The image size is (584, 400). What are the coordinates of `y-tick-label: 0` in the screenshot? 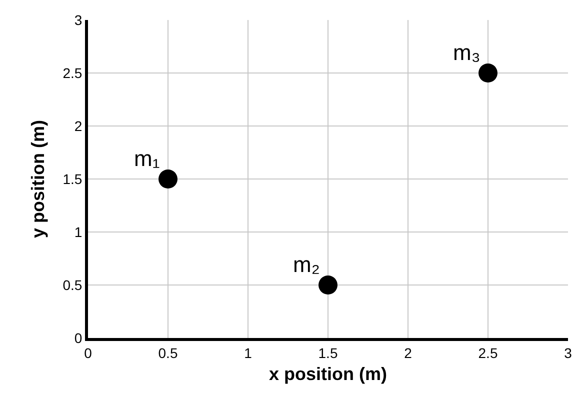 It's located at (78, 338).